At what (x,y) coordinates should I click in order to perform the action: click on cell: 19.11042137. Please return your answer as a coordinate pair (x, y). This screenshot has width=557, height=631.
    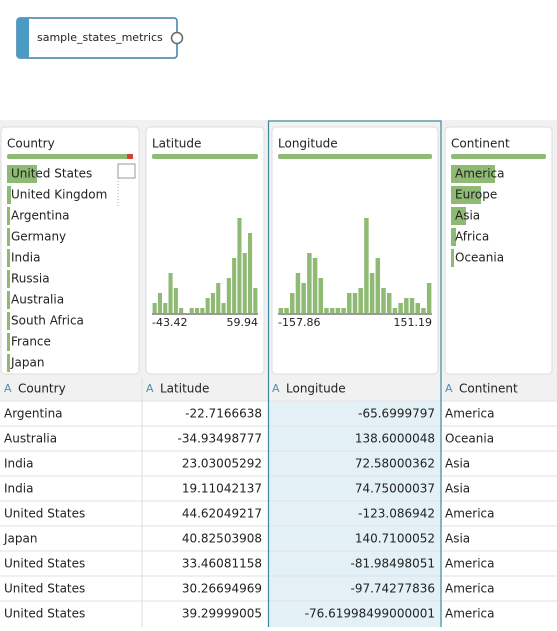
    Looking at the image, I should click on (222, 489).